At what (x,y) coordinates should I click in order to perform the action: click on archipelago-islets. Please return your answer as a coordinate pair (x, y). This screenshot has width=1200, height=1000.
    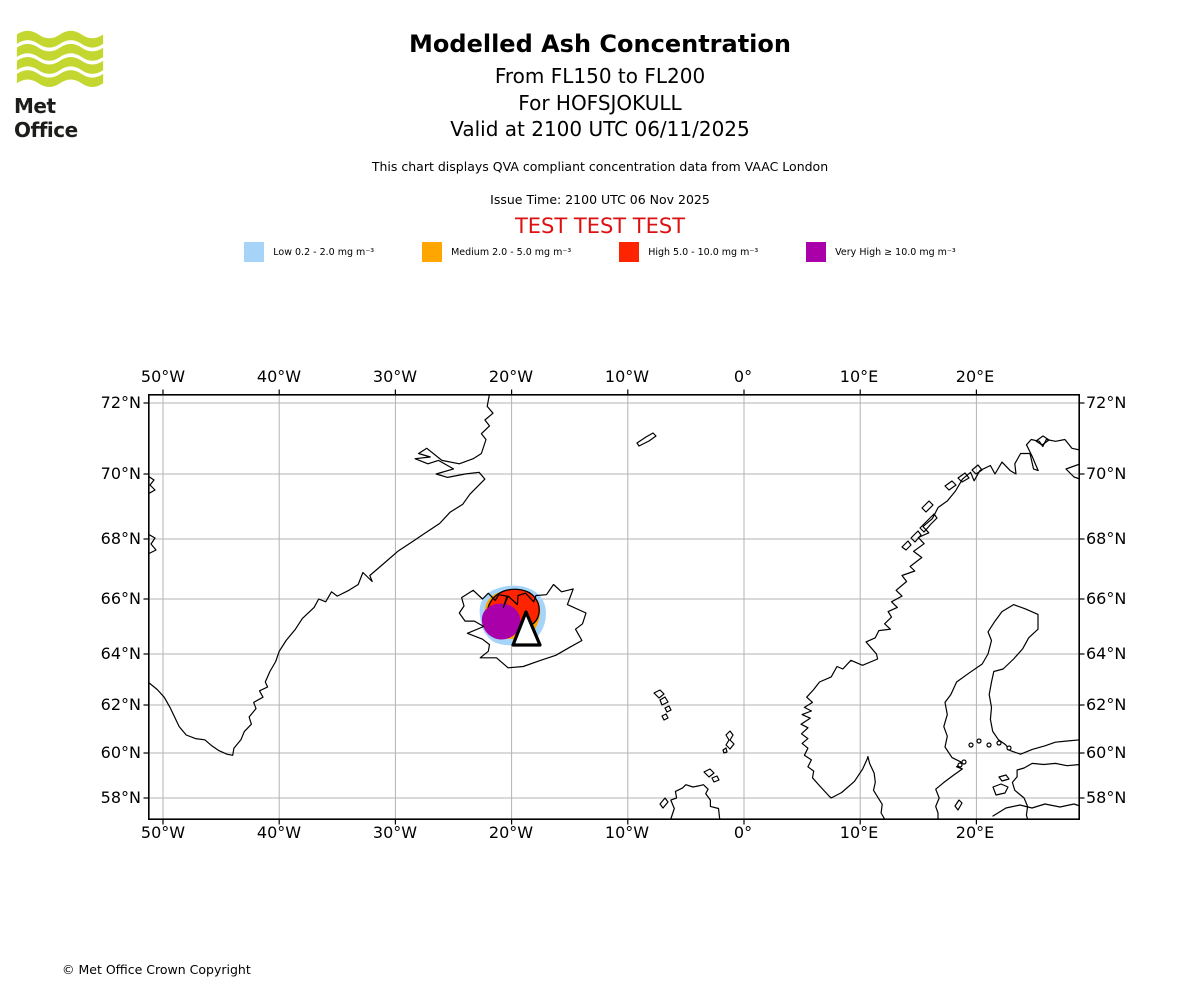
    Looking at the image, I should click on (984, 753).